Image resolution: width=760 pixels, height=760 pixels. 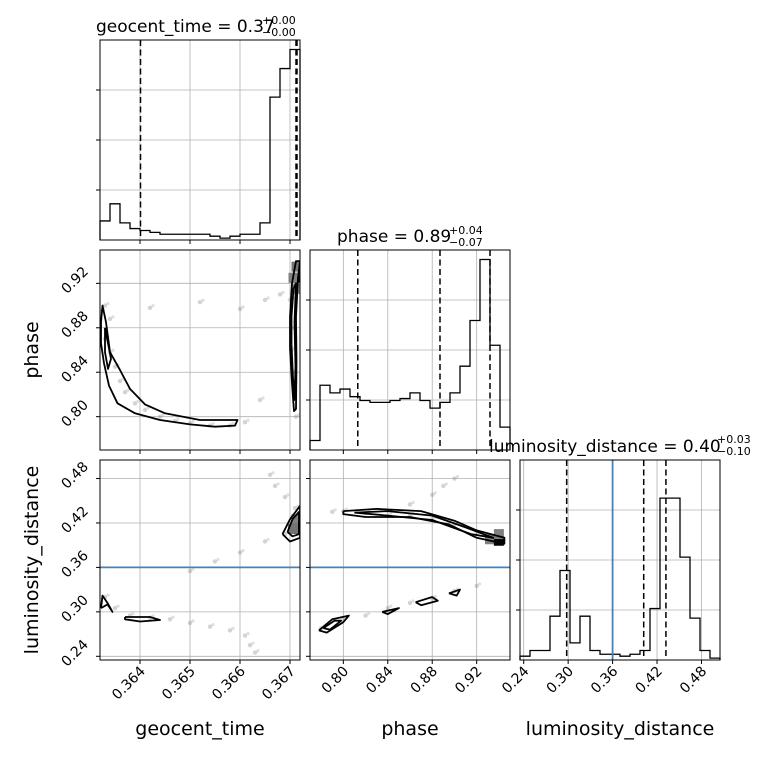 What do you see at coordinates (243, 550) in the screenshot?
I see `luminosity-distance-vs-geocent-time-sample-13-b` at bounding box center [243, 550].